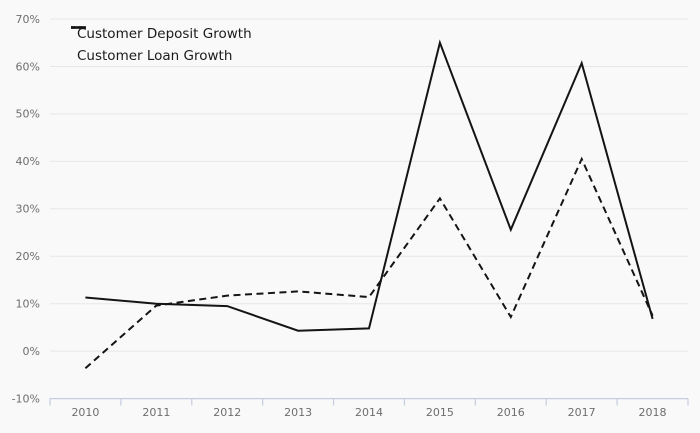 This screenshot has height=433, width=700. What do you see at coordinates (28, 256) in the screenshot?
I see `y-tick-label: 20%` at bounding box center [28, 256].